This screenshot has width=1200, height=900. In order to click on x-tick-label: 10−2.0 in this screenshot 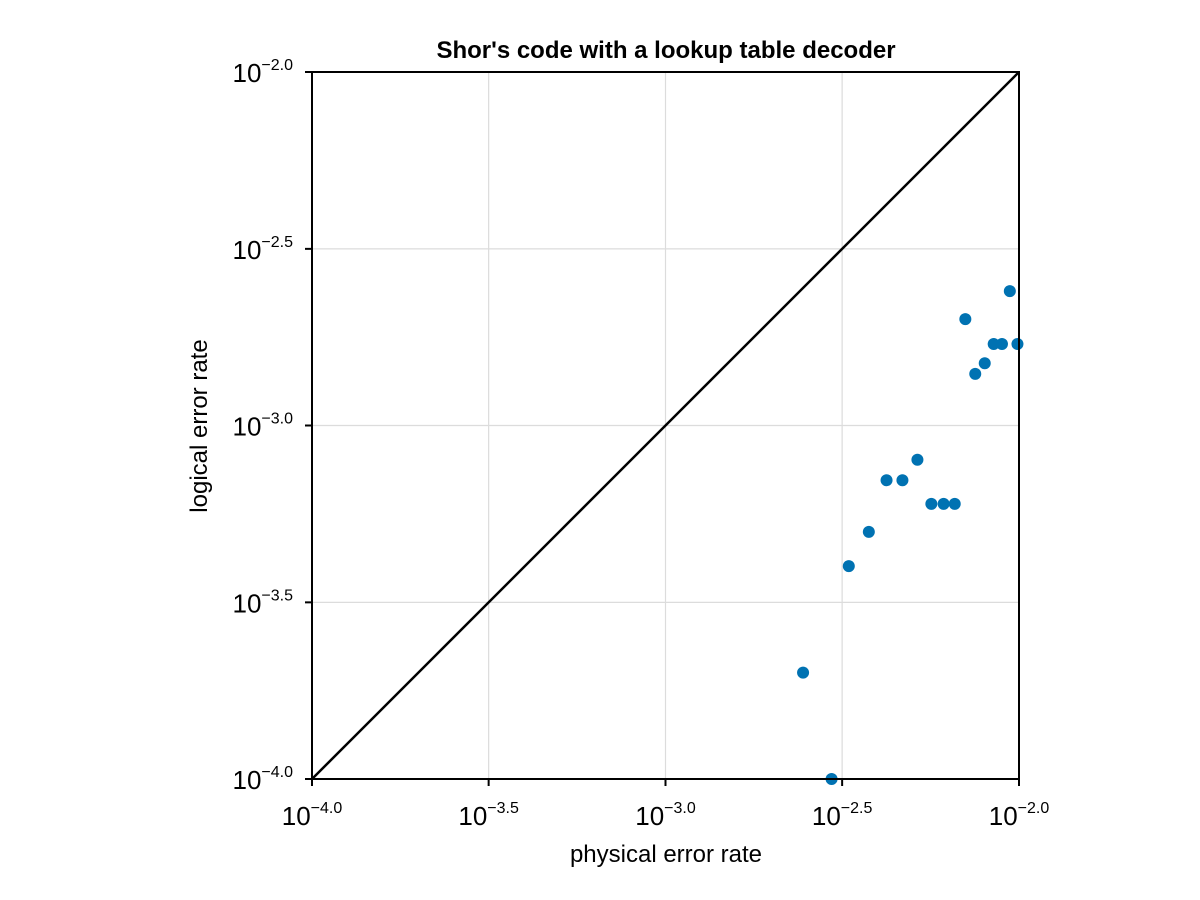, I will do `click(1019, 815)`.